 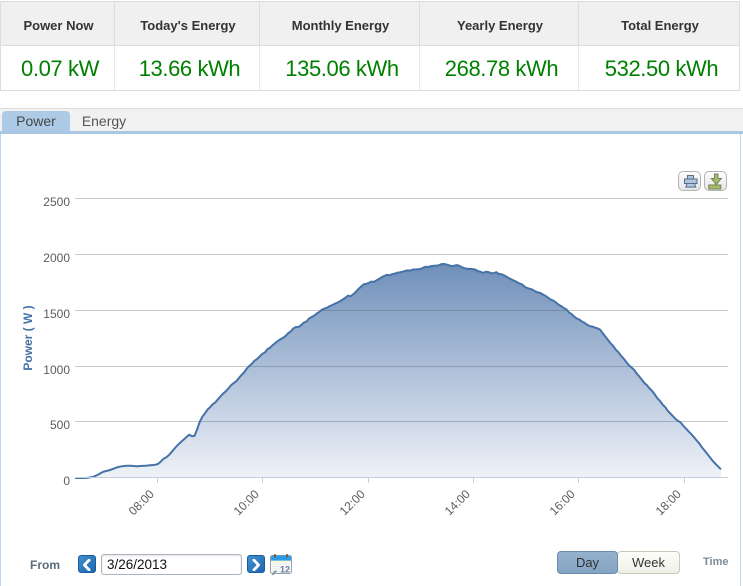 What do you see at coordinates (285, 570) in the screenshot?
I see `svg-text: 12` at bounding box center [285, 570].